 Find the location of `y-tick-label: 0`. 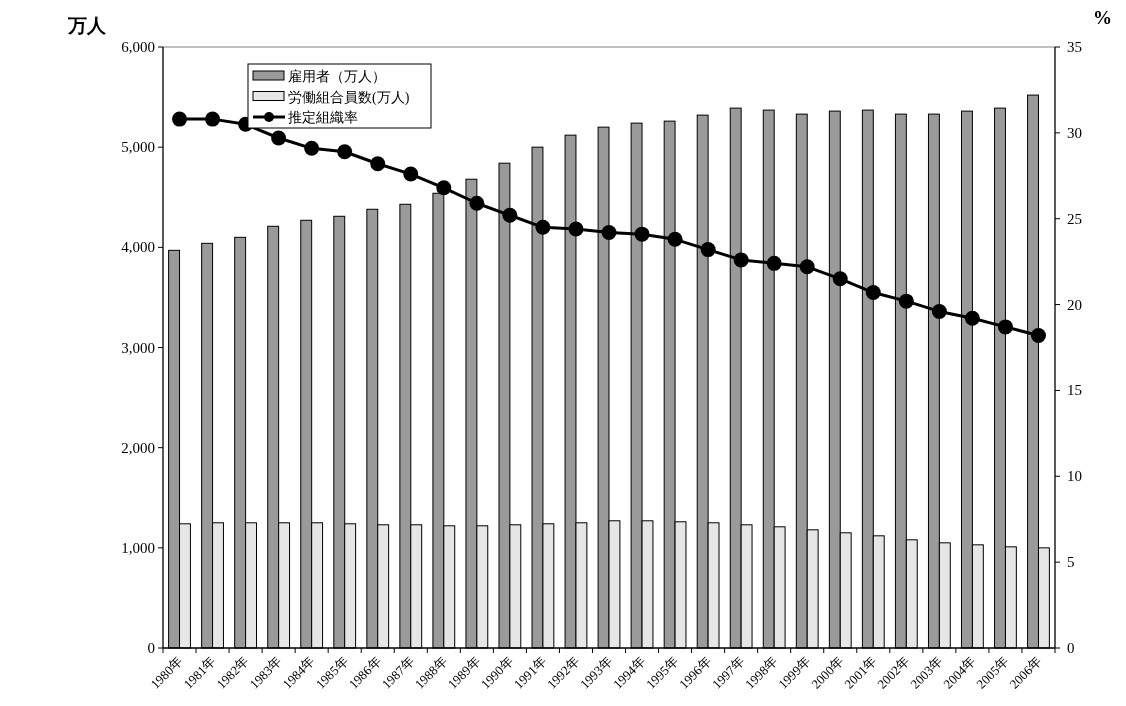

y-tick-label: 0 is located at coordinates (151, 648).